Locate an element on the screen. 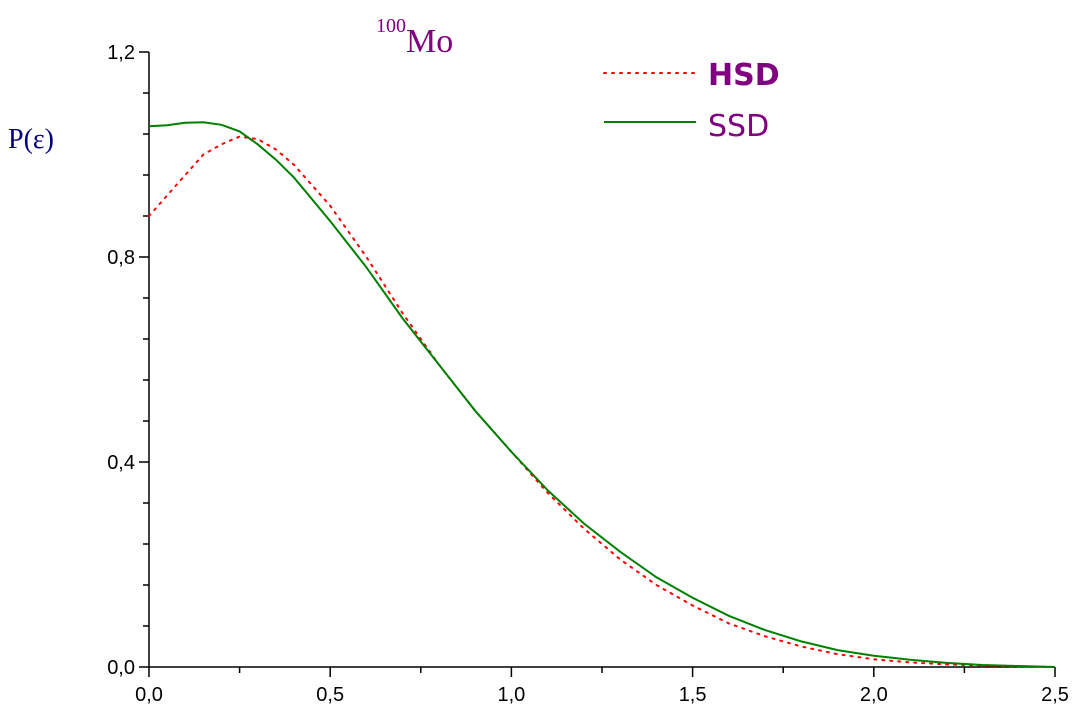  y-tick-label: 0,8 is located at coordinates (121, 258).